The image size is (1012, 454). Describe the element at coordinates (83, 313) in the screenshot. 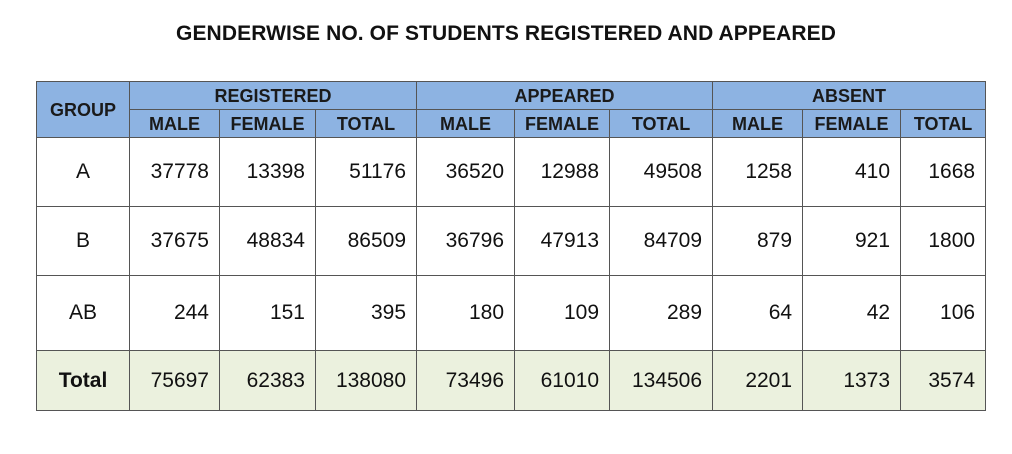

I see `group-cell: AB` at that location.